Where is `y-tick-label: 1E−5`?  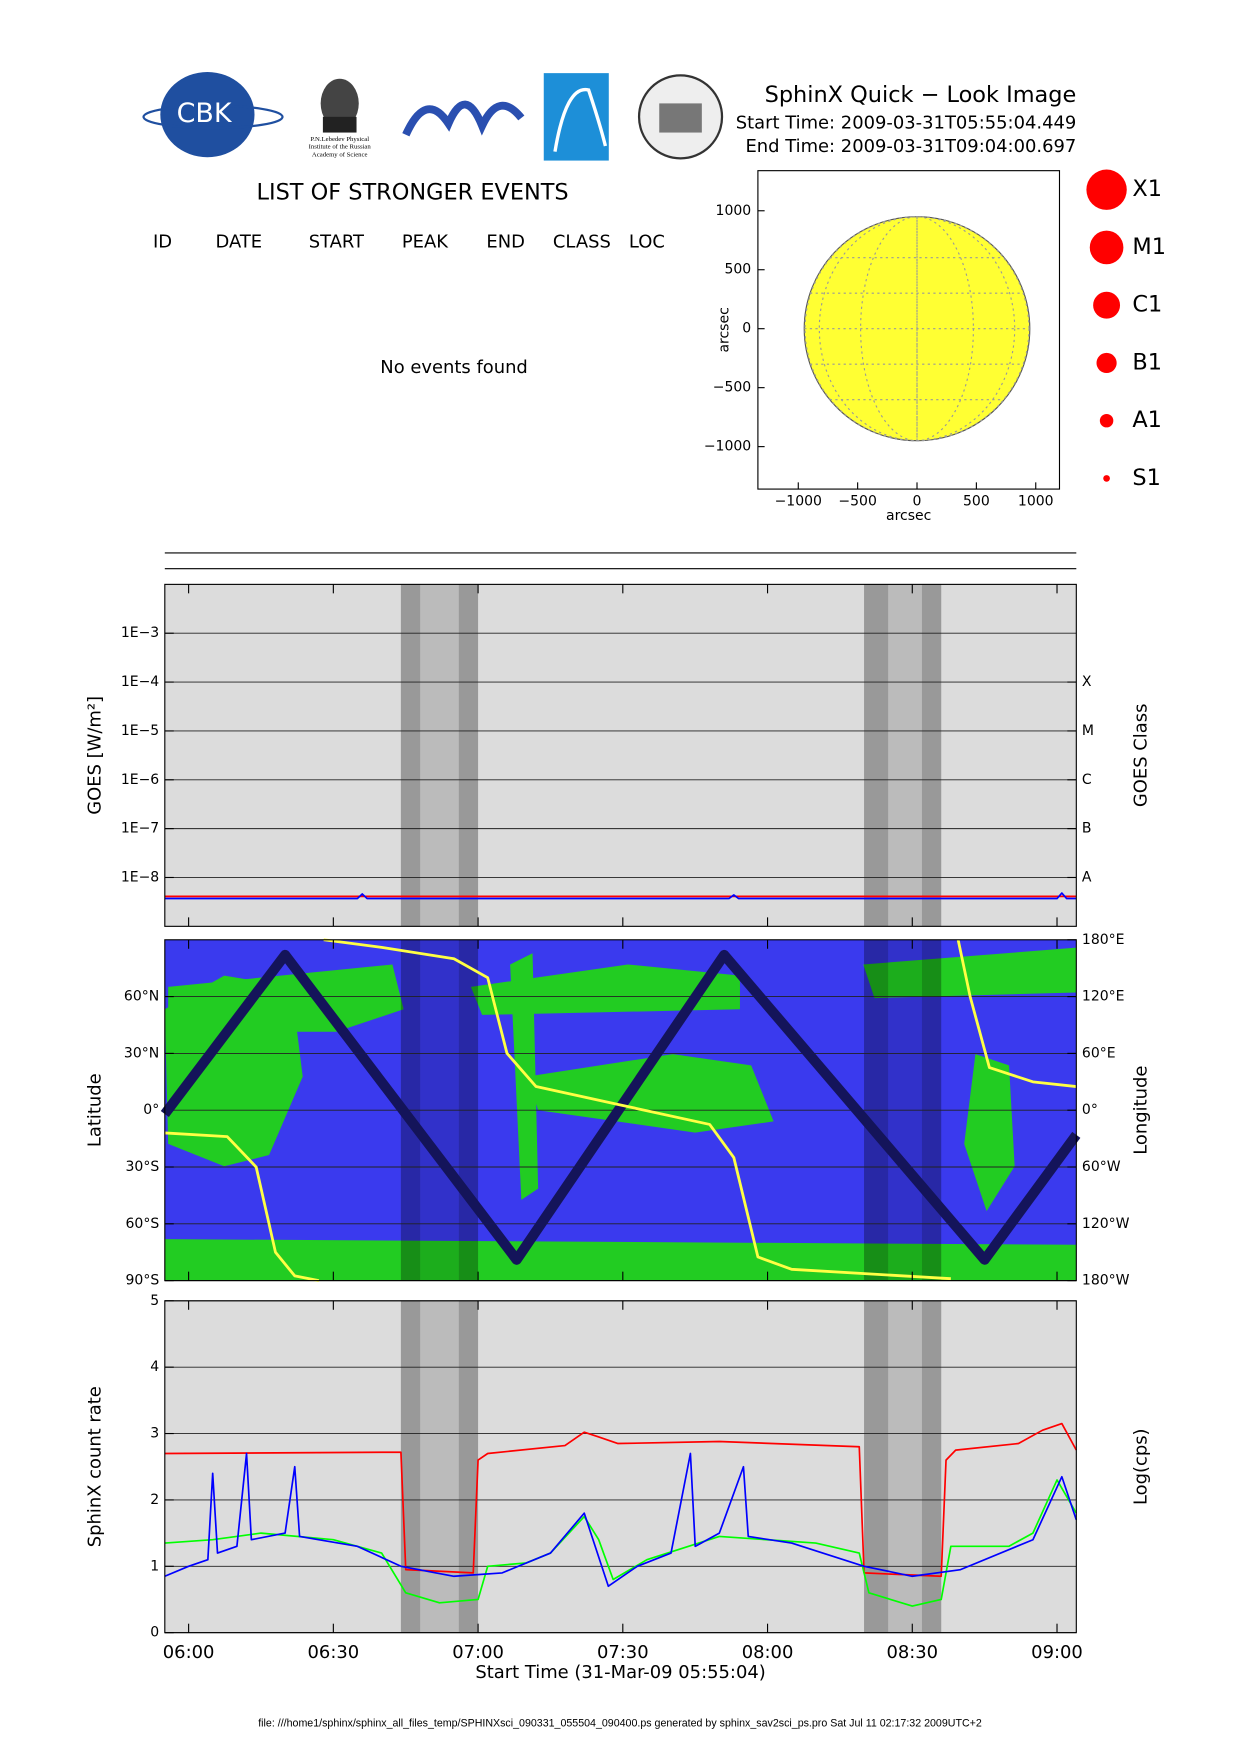
y-tick-label: 1E−5 is located at coordinates (140, 731).